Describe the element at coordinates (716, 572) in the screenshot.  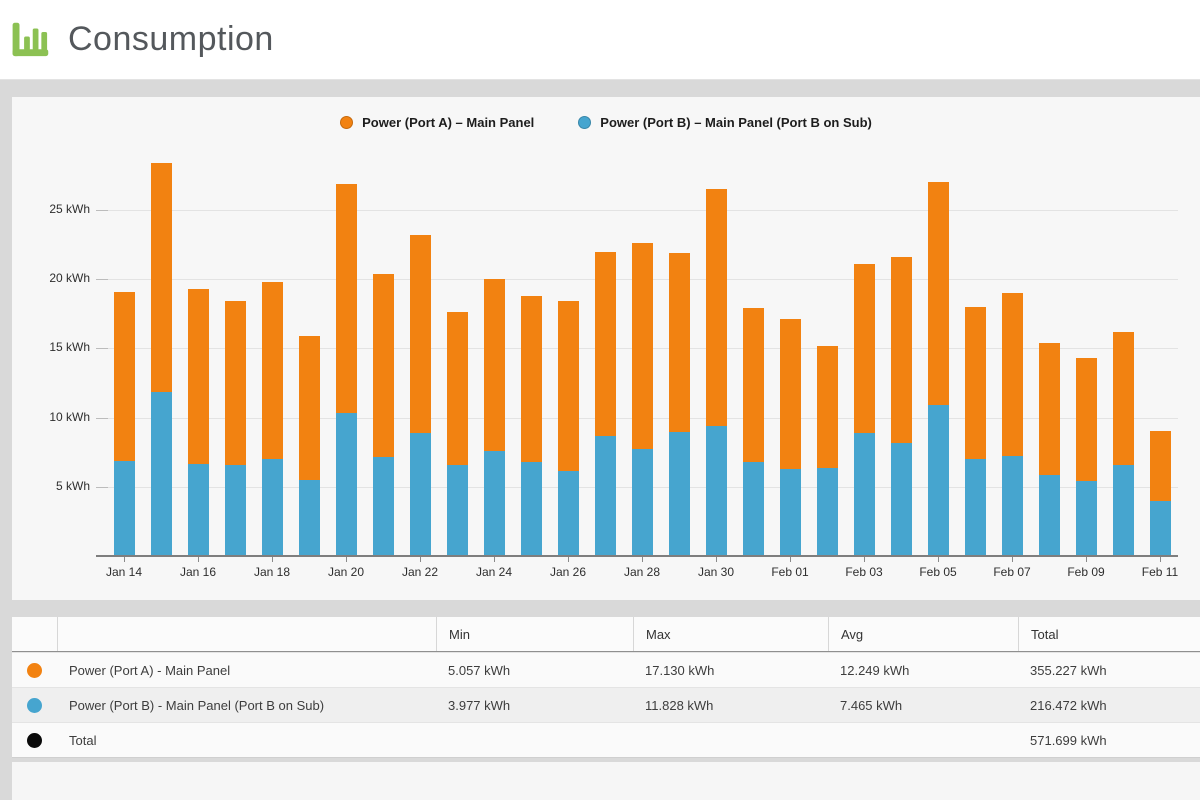
I see `x-axis-label: Jan 30` at that location.